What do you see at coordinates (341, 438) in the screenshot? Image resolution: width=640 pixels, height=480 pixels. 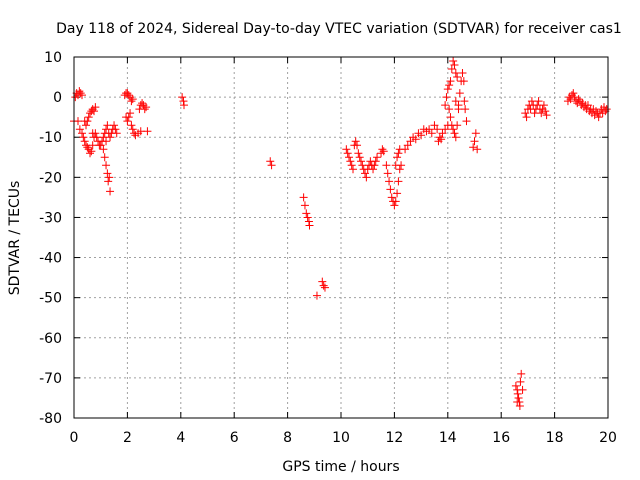 I see `x-tick-label: 10` at bounding box center [341, 438].